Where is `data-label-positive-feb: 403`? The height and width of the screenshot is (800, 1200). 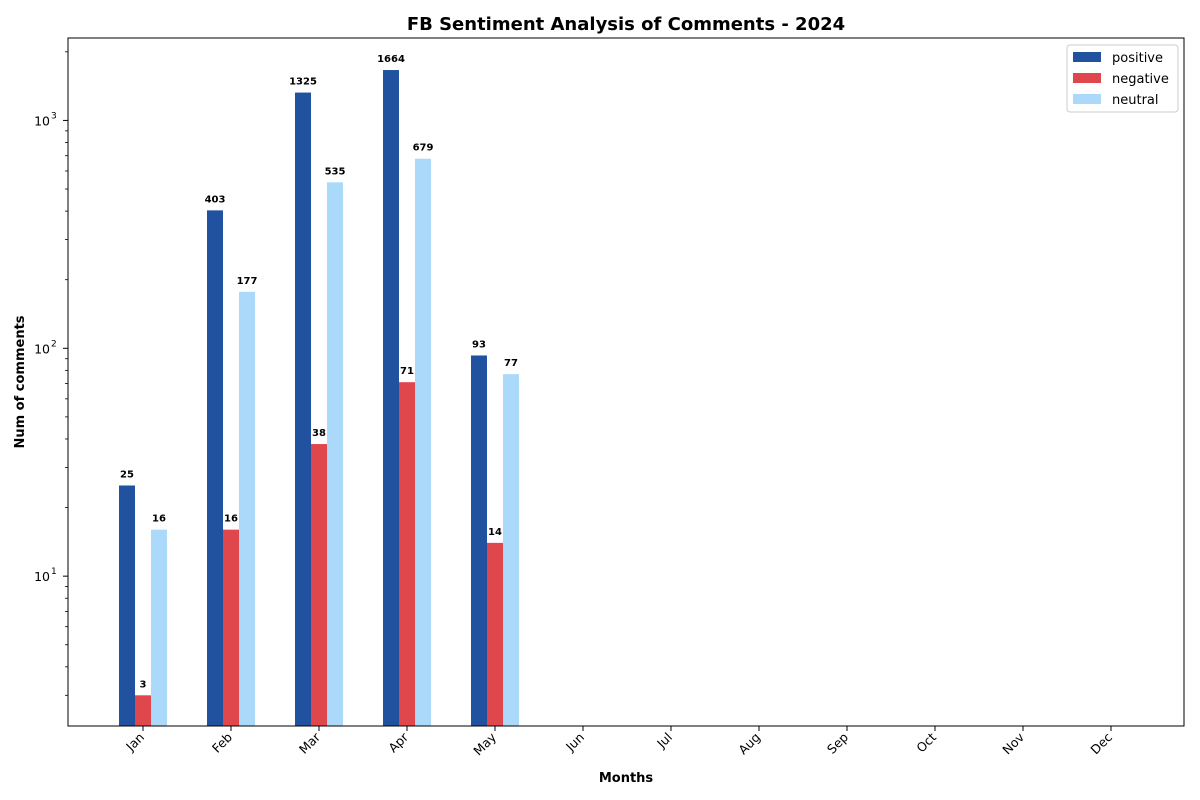
data-label-positive-feb: 403 is located at coordinates (215, 199).